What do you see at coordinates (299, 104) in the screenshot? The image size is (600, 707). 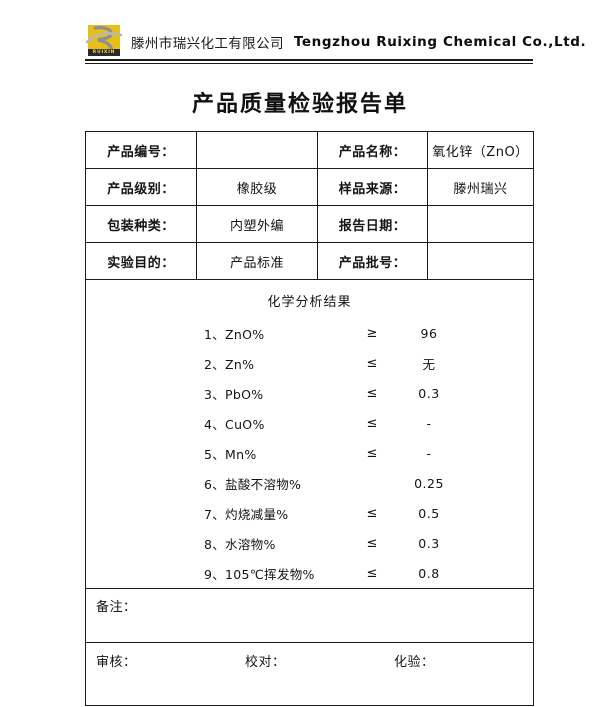 I see `page-title: 产品质量检验报告单` at bounding box center [299, 104].